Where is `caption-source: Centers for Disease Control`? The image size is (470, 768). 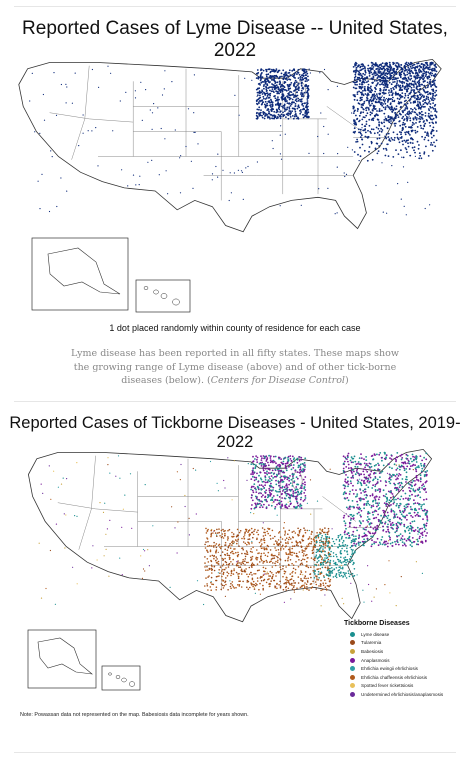
caption-source: Centers for Disease Control is located at coordinates (277, 380).